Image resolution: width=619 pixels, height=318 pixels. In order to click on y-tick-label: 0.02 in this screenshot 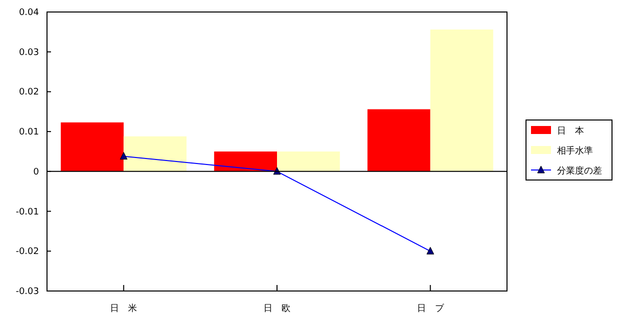, I will do `click(28, 93)`.